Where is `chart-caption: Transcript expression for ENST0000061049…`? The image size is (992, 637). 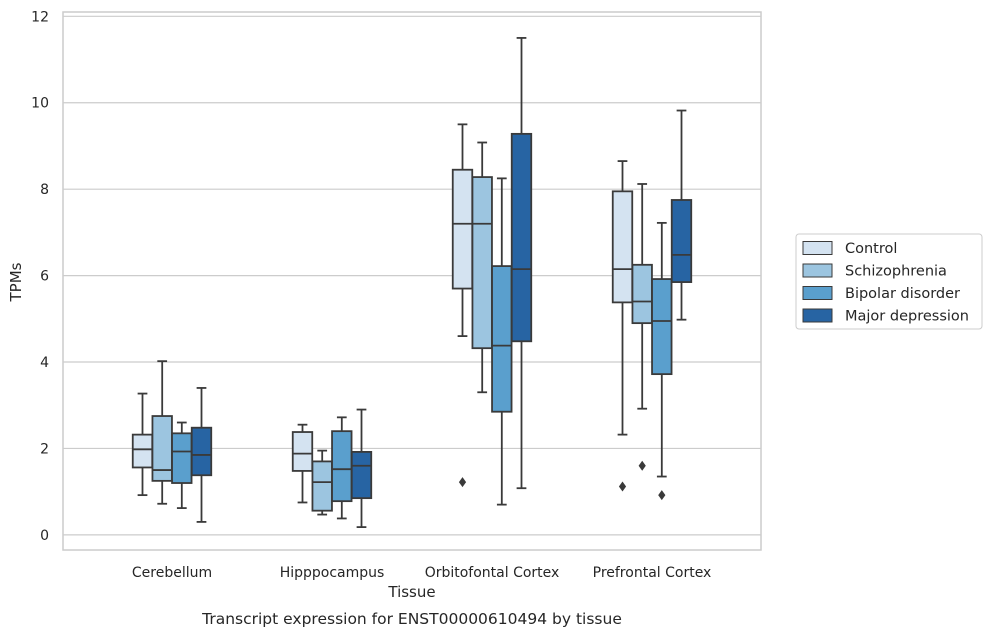 chart-caption: Transcript expression for ENST0000061049… is located at coordinates (411, 619).